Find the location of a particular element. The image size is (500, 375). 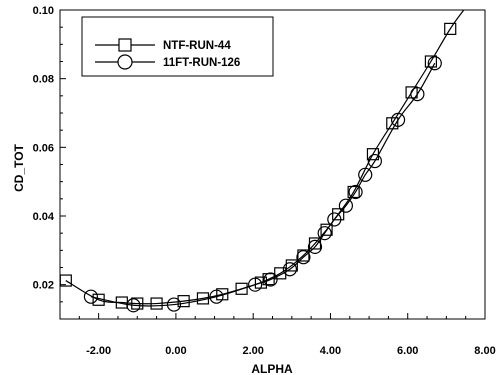

legend: NTF-RUN-44 11FT-RUN-126 is located at coordinates (177, 46).